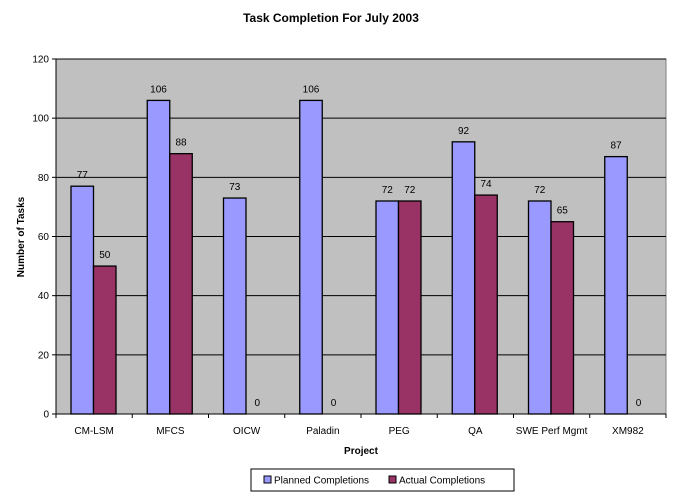  What do you see at coordinates (44, 355) in the screenshot?
I see `y-tick-label: 20` at bounding box center [44, 355].